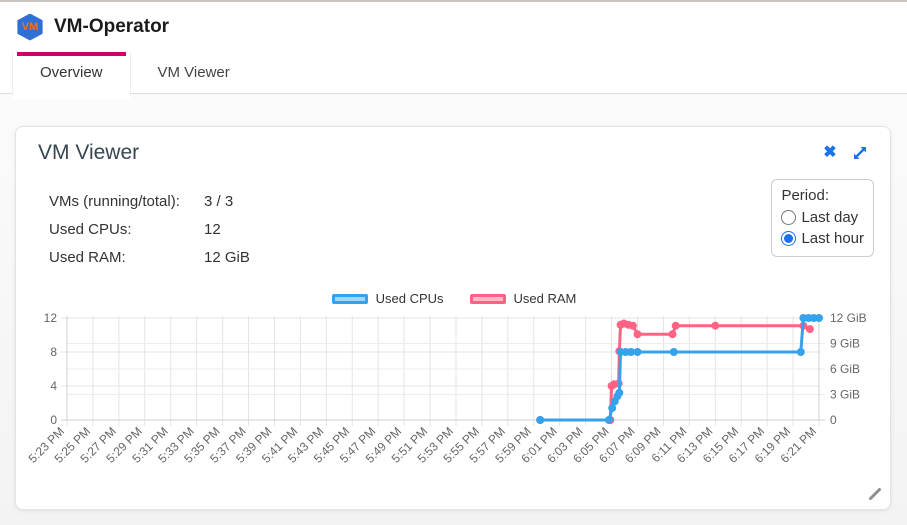  I want to click on period-selector: Period: Last day Last hour, so click(822, 218).